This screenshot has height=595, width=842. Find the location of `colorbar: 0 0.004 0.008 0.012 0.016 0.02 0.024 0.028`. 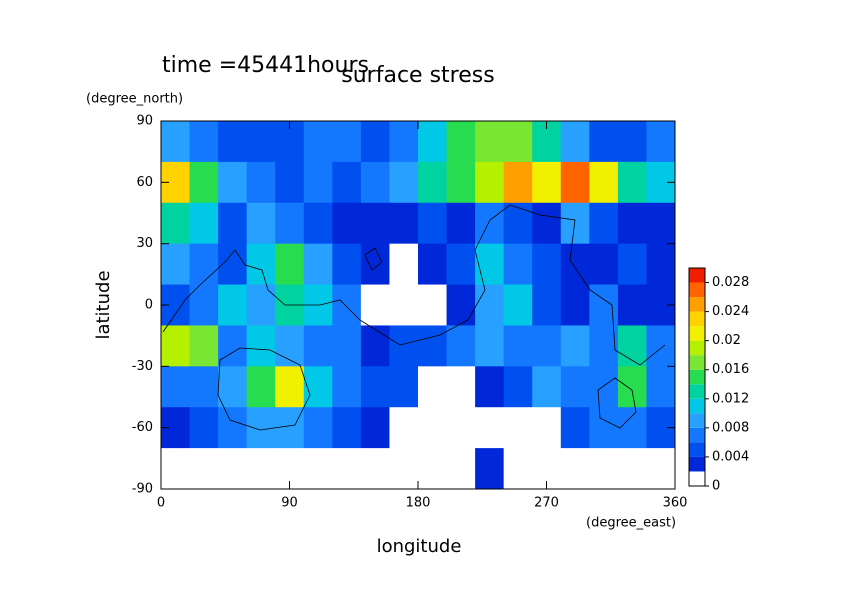

colorbar: 0 0.004 0.008 0.012 0.016 0.02 0.024 0.028 is located at coordinates (718, 380).